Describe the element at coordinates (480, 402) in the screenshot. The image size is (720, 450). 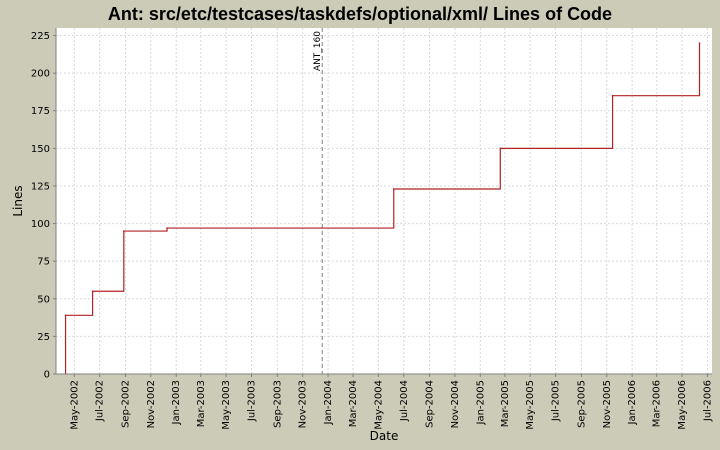
I see `x-tick-label: Jan-2005` at that location.